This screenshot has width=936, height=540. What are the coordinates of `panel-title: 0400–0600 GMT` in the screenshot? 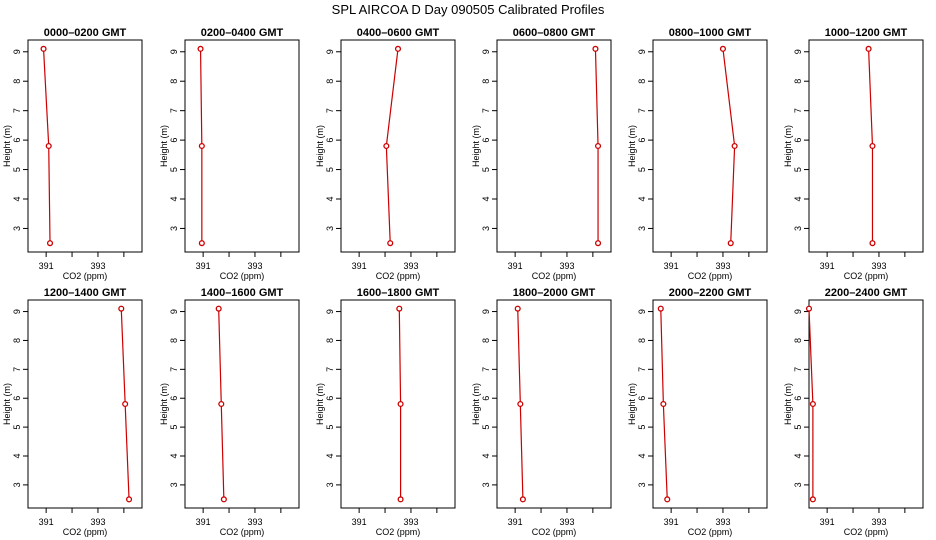 It's located at (398, 33).